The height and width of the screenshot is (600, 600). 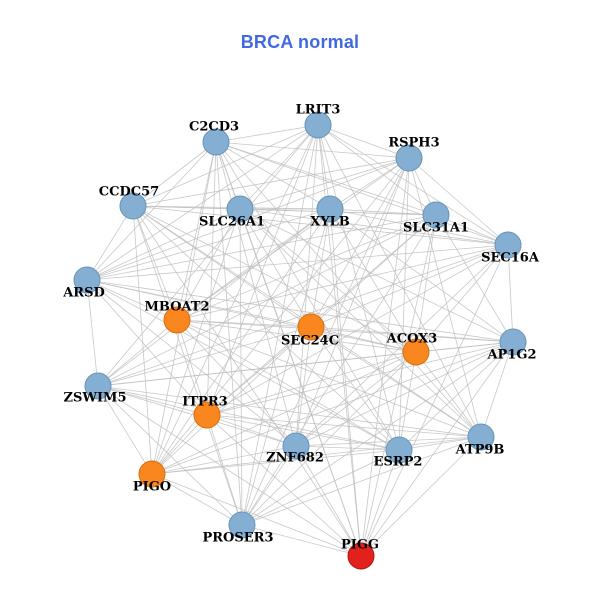 I want to click on graph-node-AP1G2, so click(x=513, y=342).